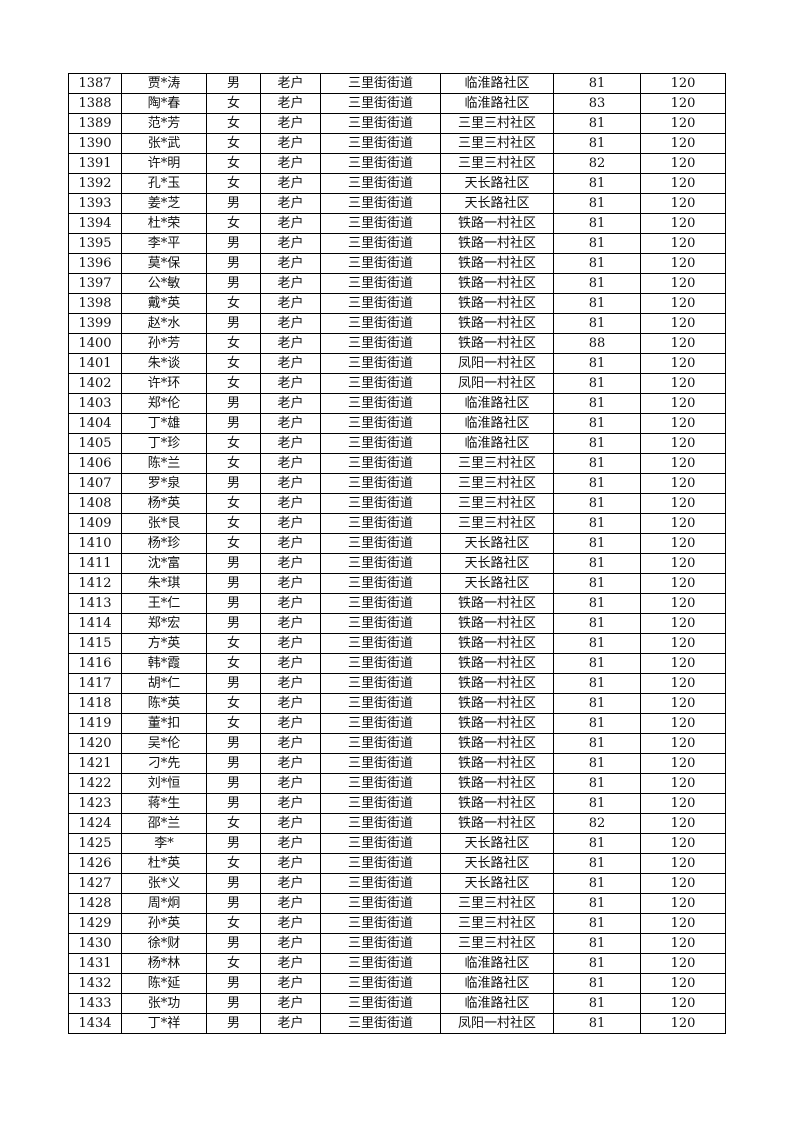 This screenshot has height=1122, width=794. I want to click on row-number-cell: 1390, so click(95, 143).